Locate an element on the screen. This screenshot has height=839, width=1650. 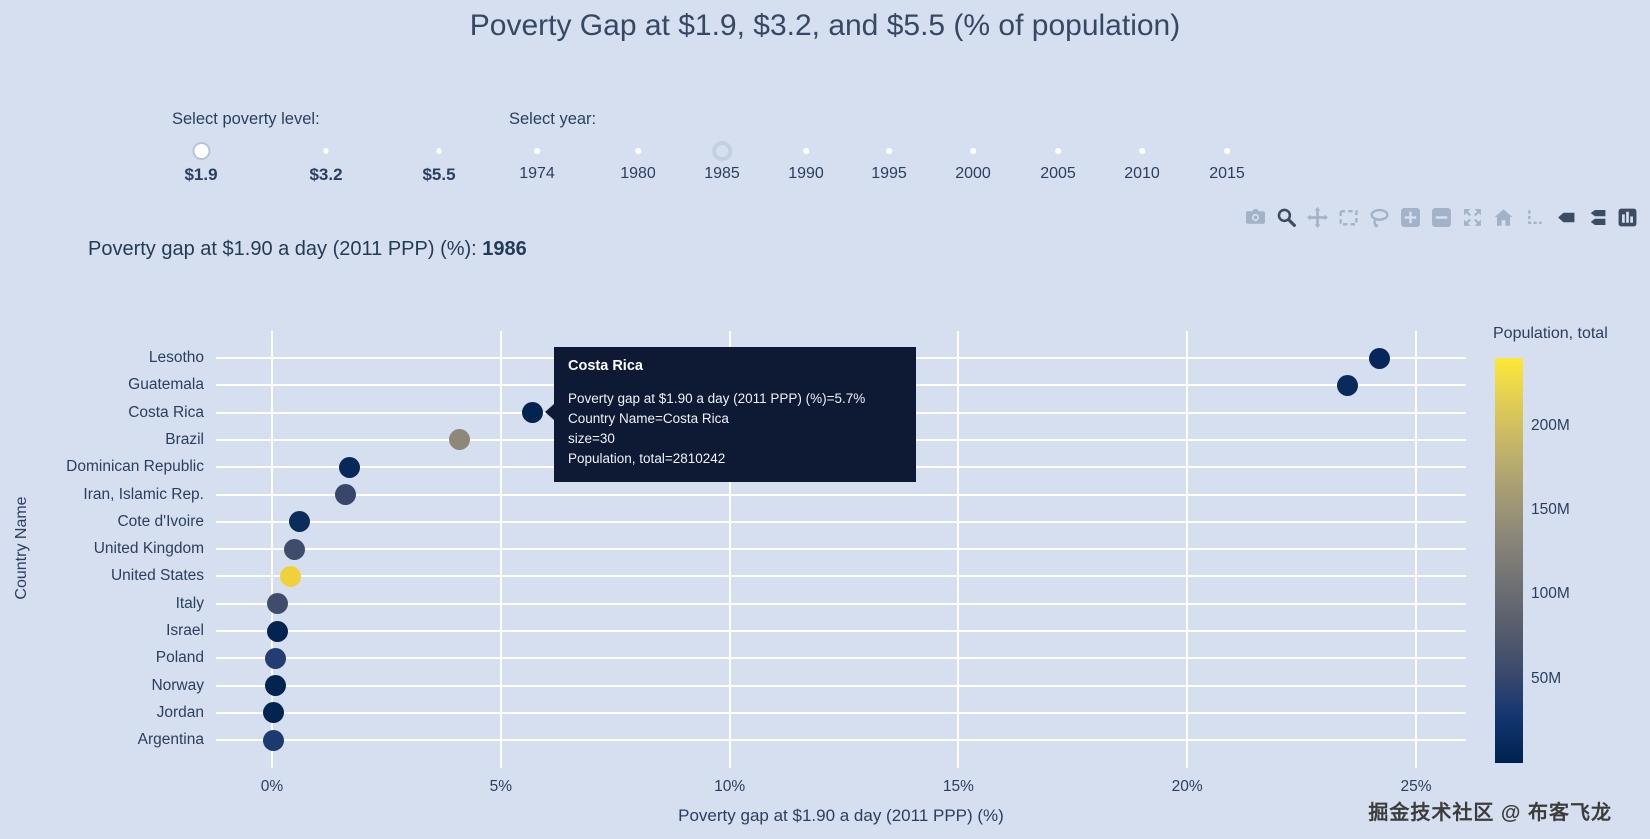
y-tick-label: Cote d'Ivoire is located at coordinates (160, 521).